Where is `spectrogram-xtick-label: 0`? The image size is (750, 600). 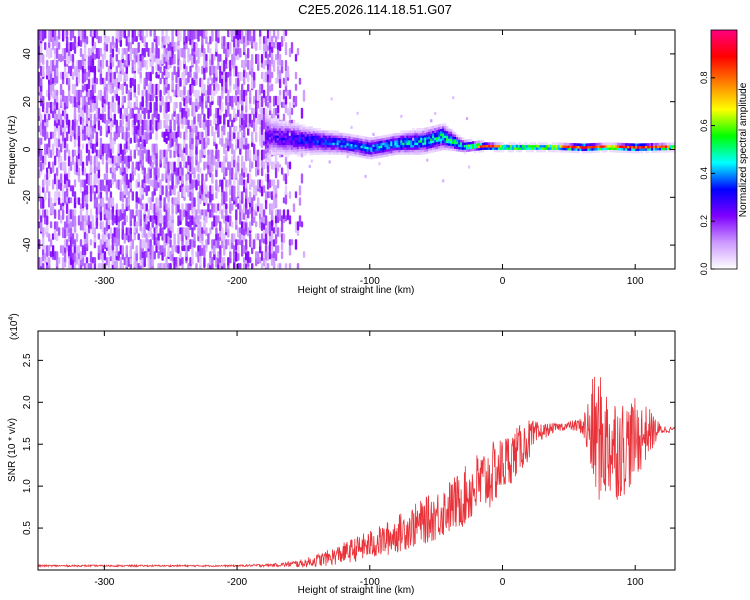 spectrogram-xtick-label: 0 is located at coordinates (503, 281).